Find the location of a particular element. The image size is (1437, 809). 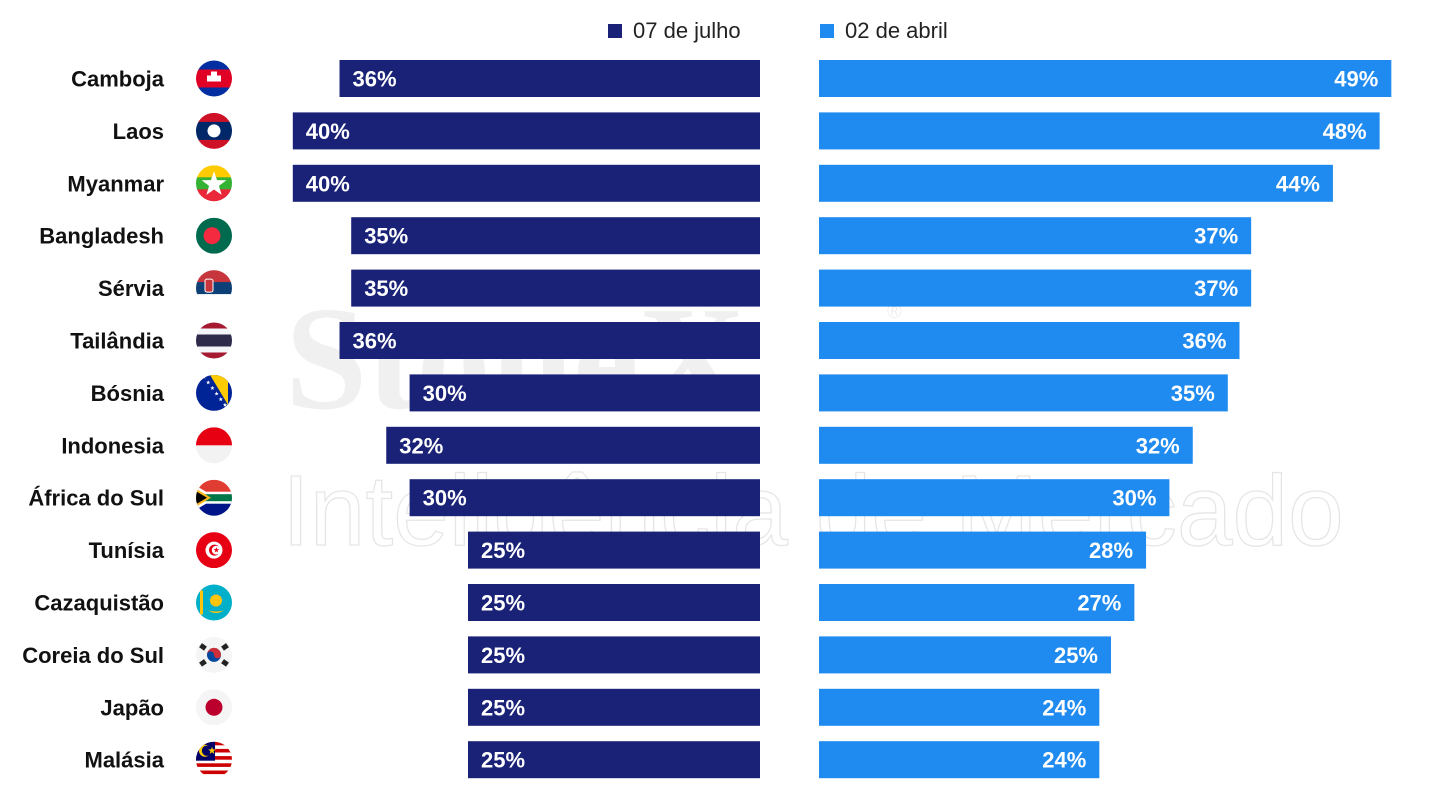

legend-item-series-1: 07 de julho is located at coordinates (674, 31).